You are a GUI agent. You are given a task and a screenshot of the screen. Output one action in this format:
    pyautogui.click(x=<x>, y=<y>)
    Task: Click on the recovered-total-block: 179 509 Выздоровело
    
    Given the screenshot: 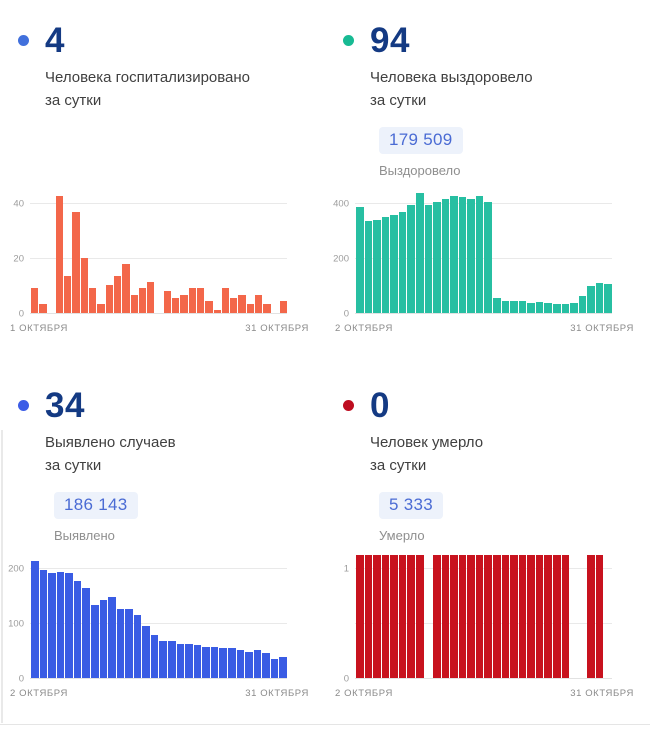 What is the action you would take?
    pyautogui.click(x=514, y=152)
    